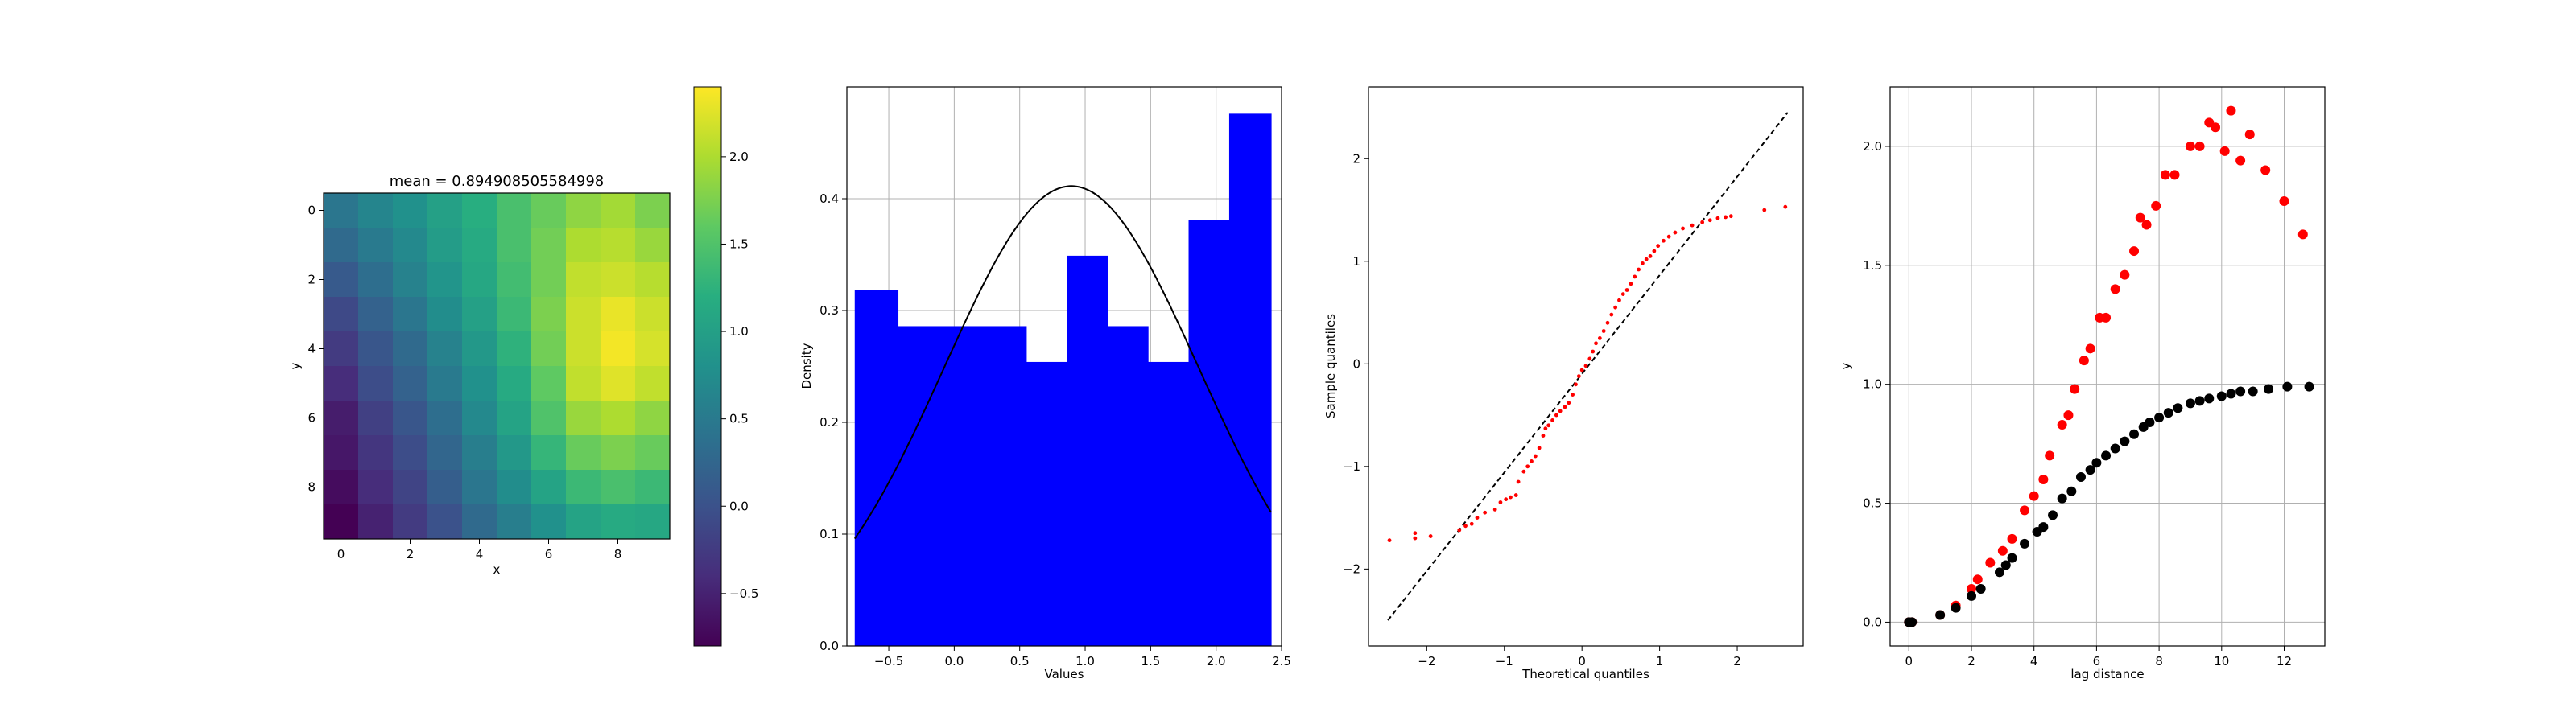 The width and height of the screenshot is (2576, 724). Describe the element at coordinates (806, 366) in the screenshot. I see `histogram-y-label: Density` at that location.